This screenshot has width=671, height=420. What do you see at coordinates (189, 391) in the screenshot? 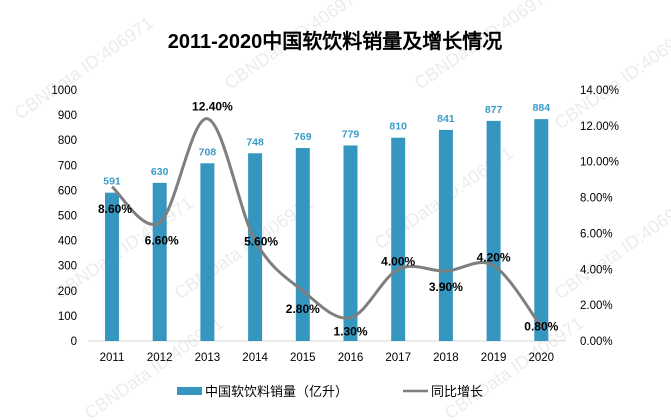
I see `legend-swatch-bar` at bounding box center [189, 391].